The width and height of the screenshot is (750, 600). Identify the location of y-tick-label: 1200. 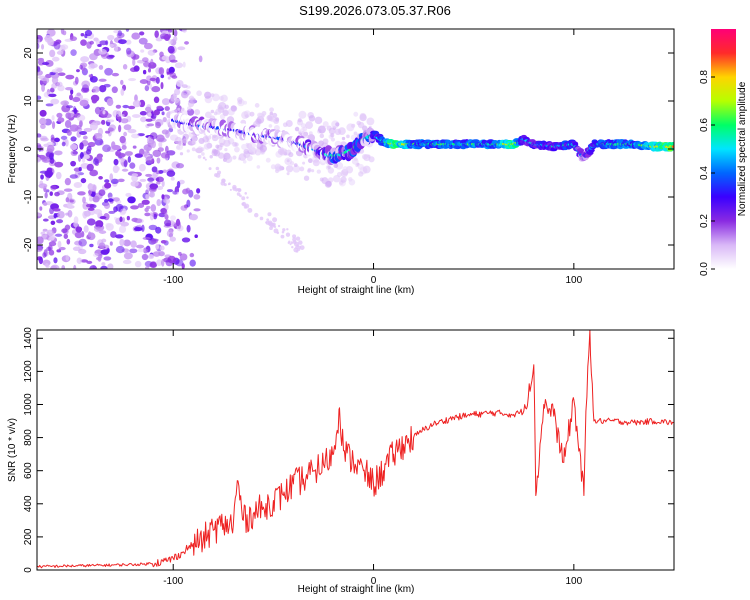
(28, 371).